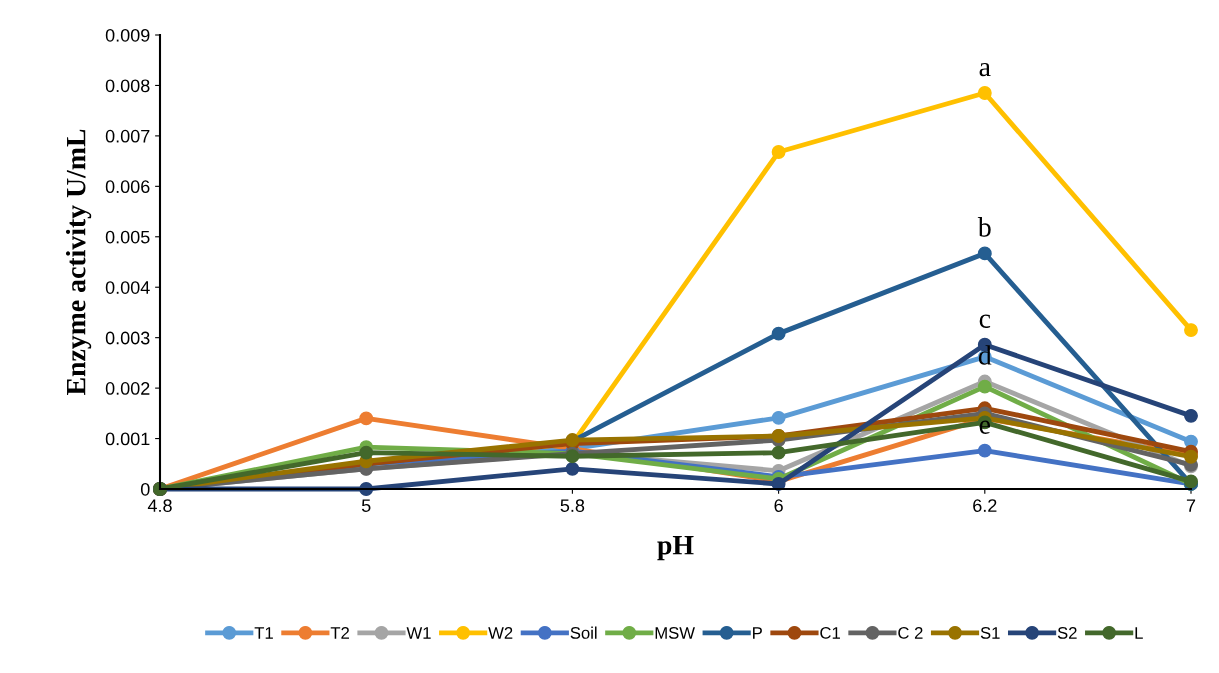 The height and width of the screenshot is (673, 1219). Describe the element at coordinates (127, 388) in the screenshot. I see `y-tick-label: 0.002` at that location.